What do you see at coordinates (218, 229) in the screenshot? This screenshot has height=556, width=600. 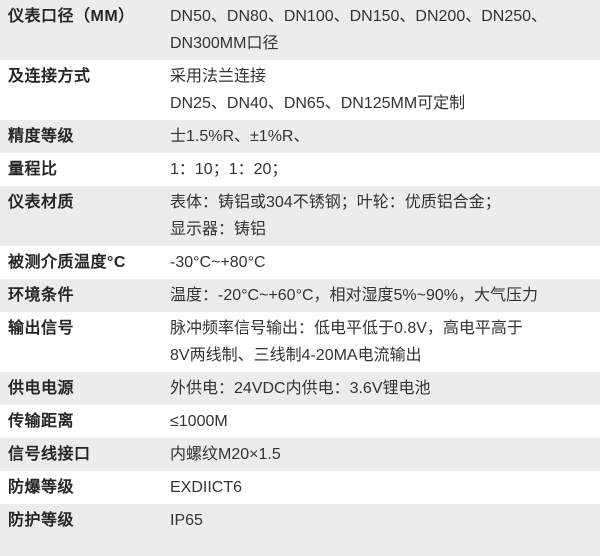 I see `spec-value-line: 显示器：铸铝` at bounding box center [218, 229].